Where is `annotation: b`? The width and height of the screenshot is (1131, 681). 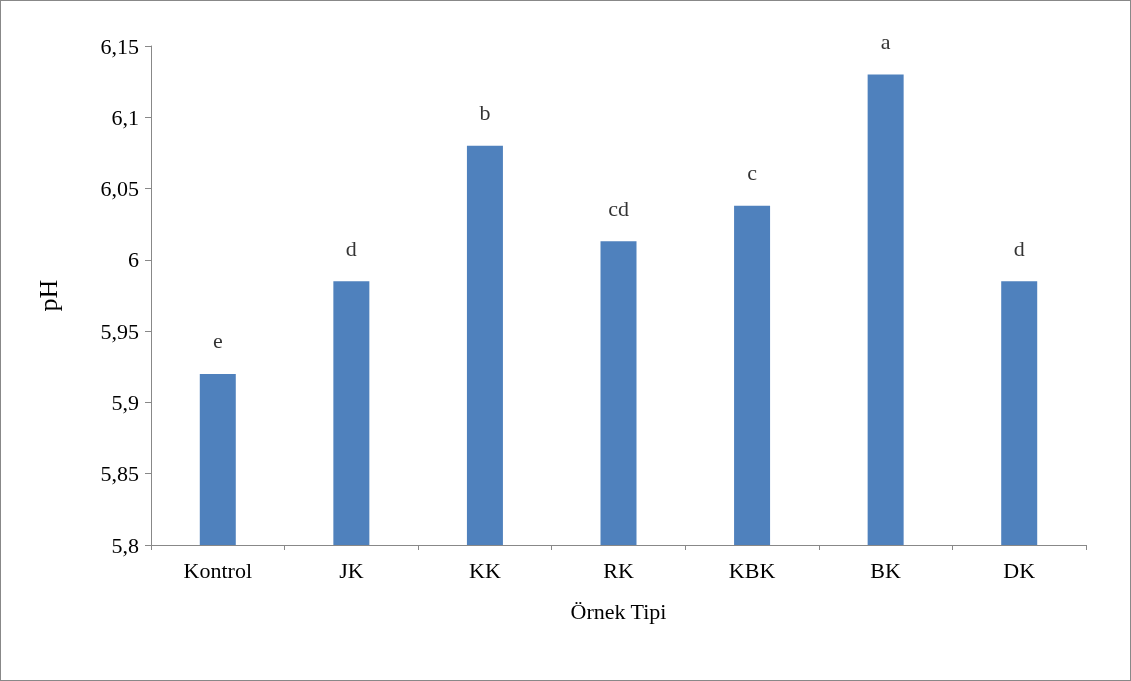 annotation: b is located at coordinates (485, 113).